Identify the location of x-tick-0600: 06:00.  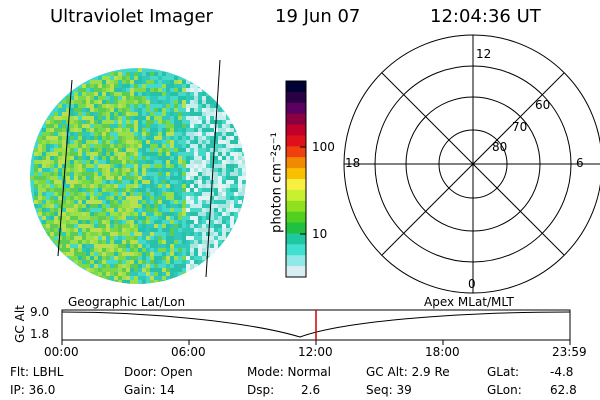
(188, 352).